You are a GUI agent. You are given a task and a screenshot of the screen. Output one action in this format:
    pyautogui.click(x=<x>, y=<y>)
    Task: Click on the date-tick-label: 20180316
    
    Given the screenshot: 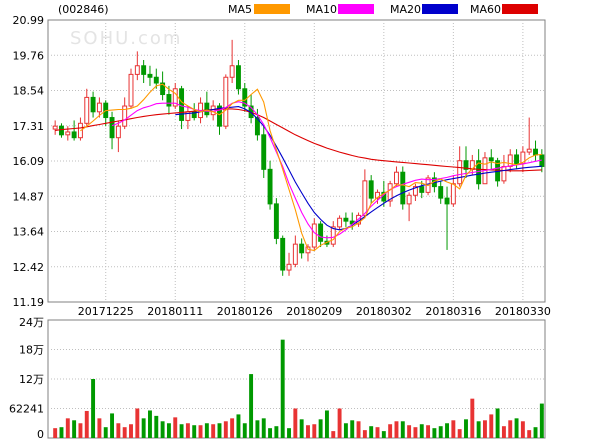 What is the action you would take?
    pyautogui.click(x=453, y=311)
    